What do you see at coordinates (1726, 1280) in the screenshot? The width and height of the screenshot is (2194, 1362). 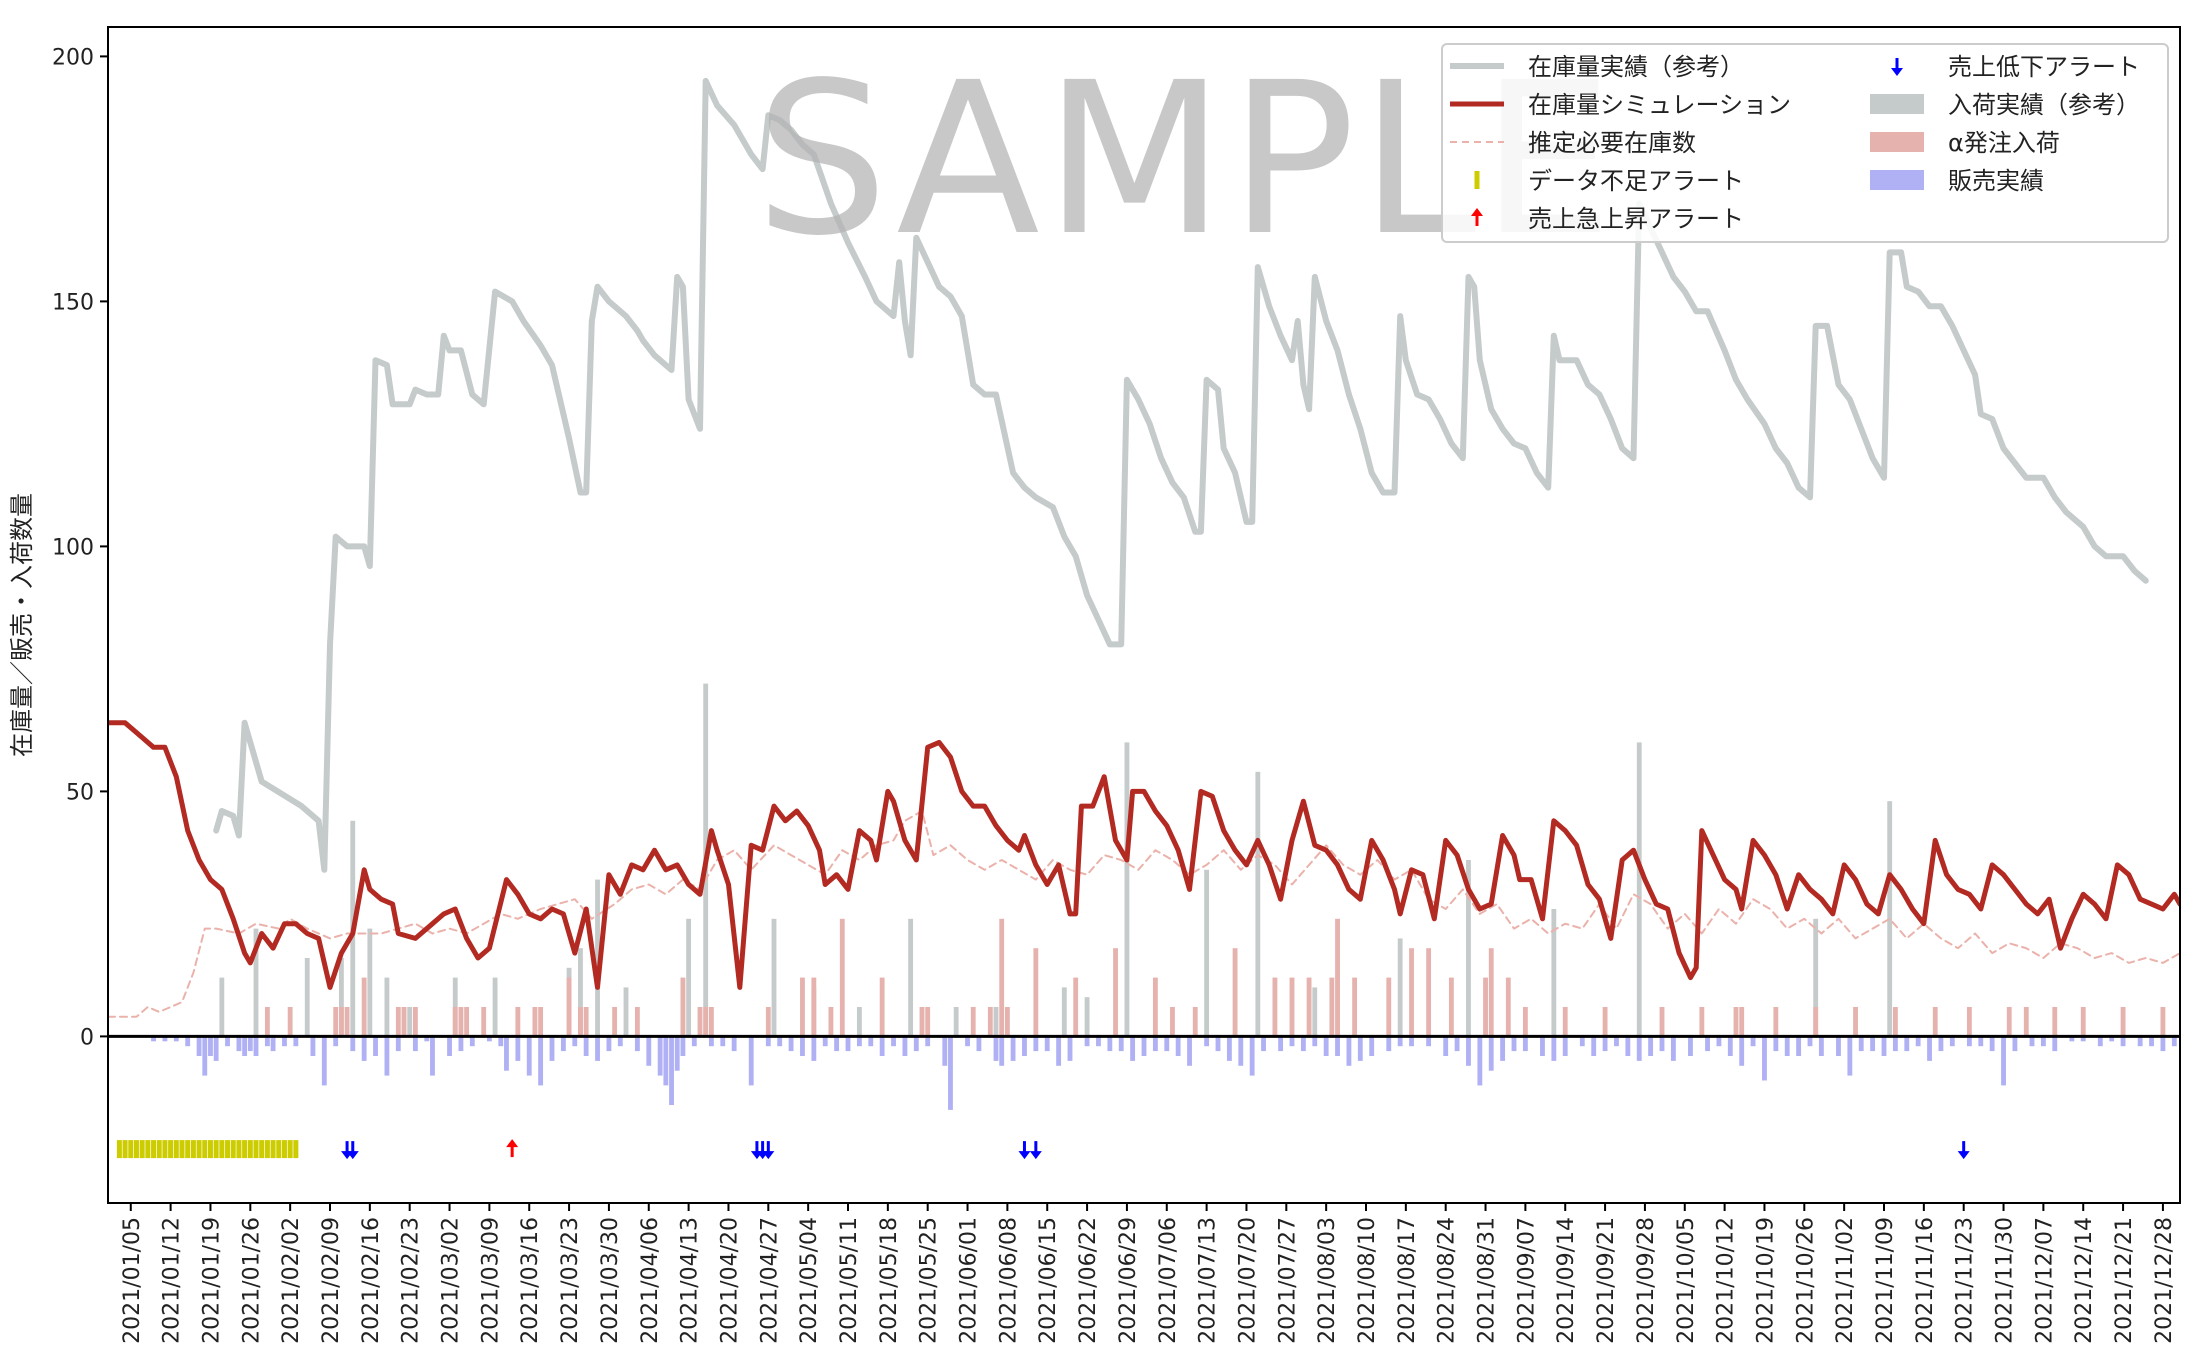 I see `x-tick-label: 2021/10/12` at bounding box center [1726, 1280].